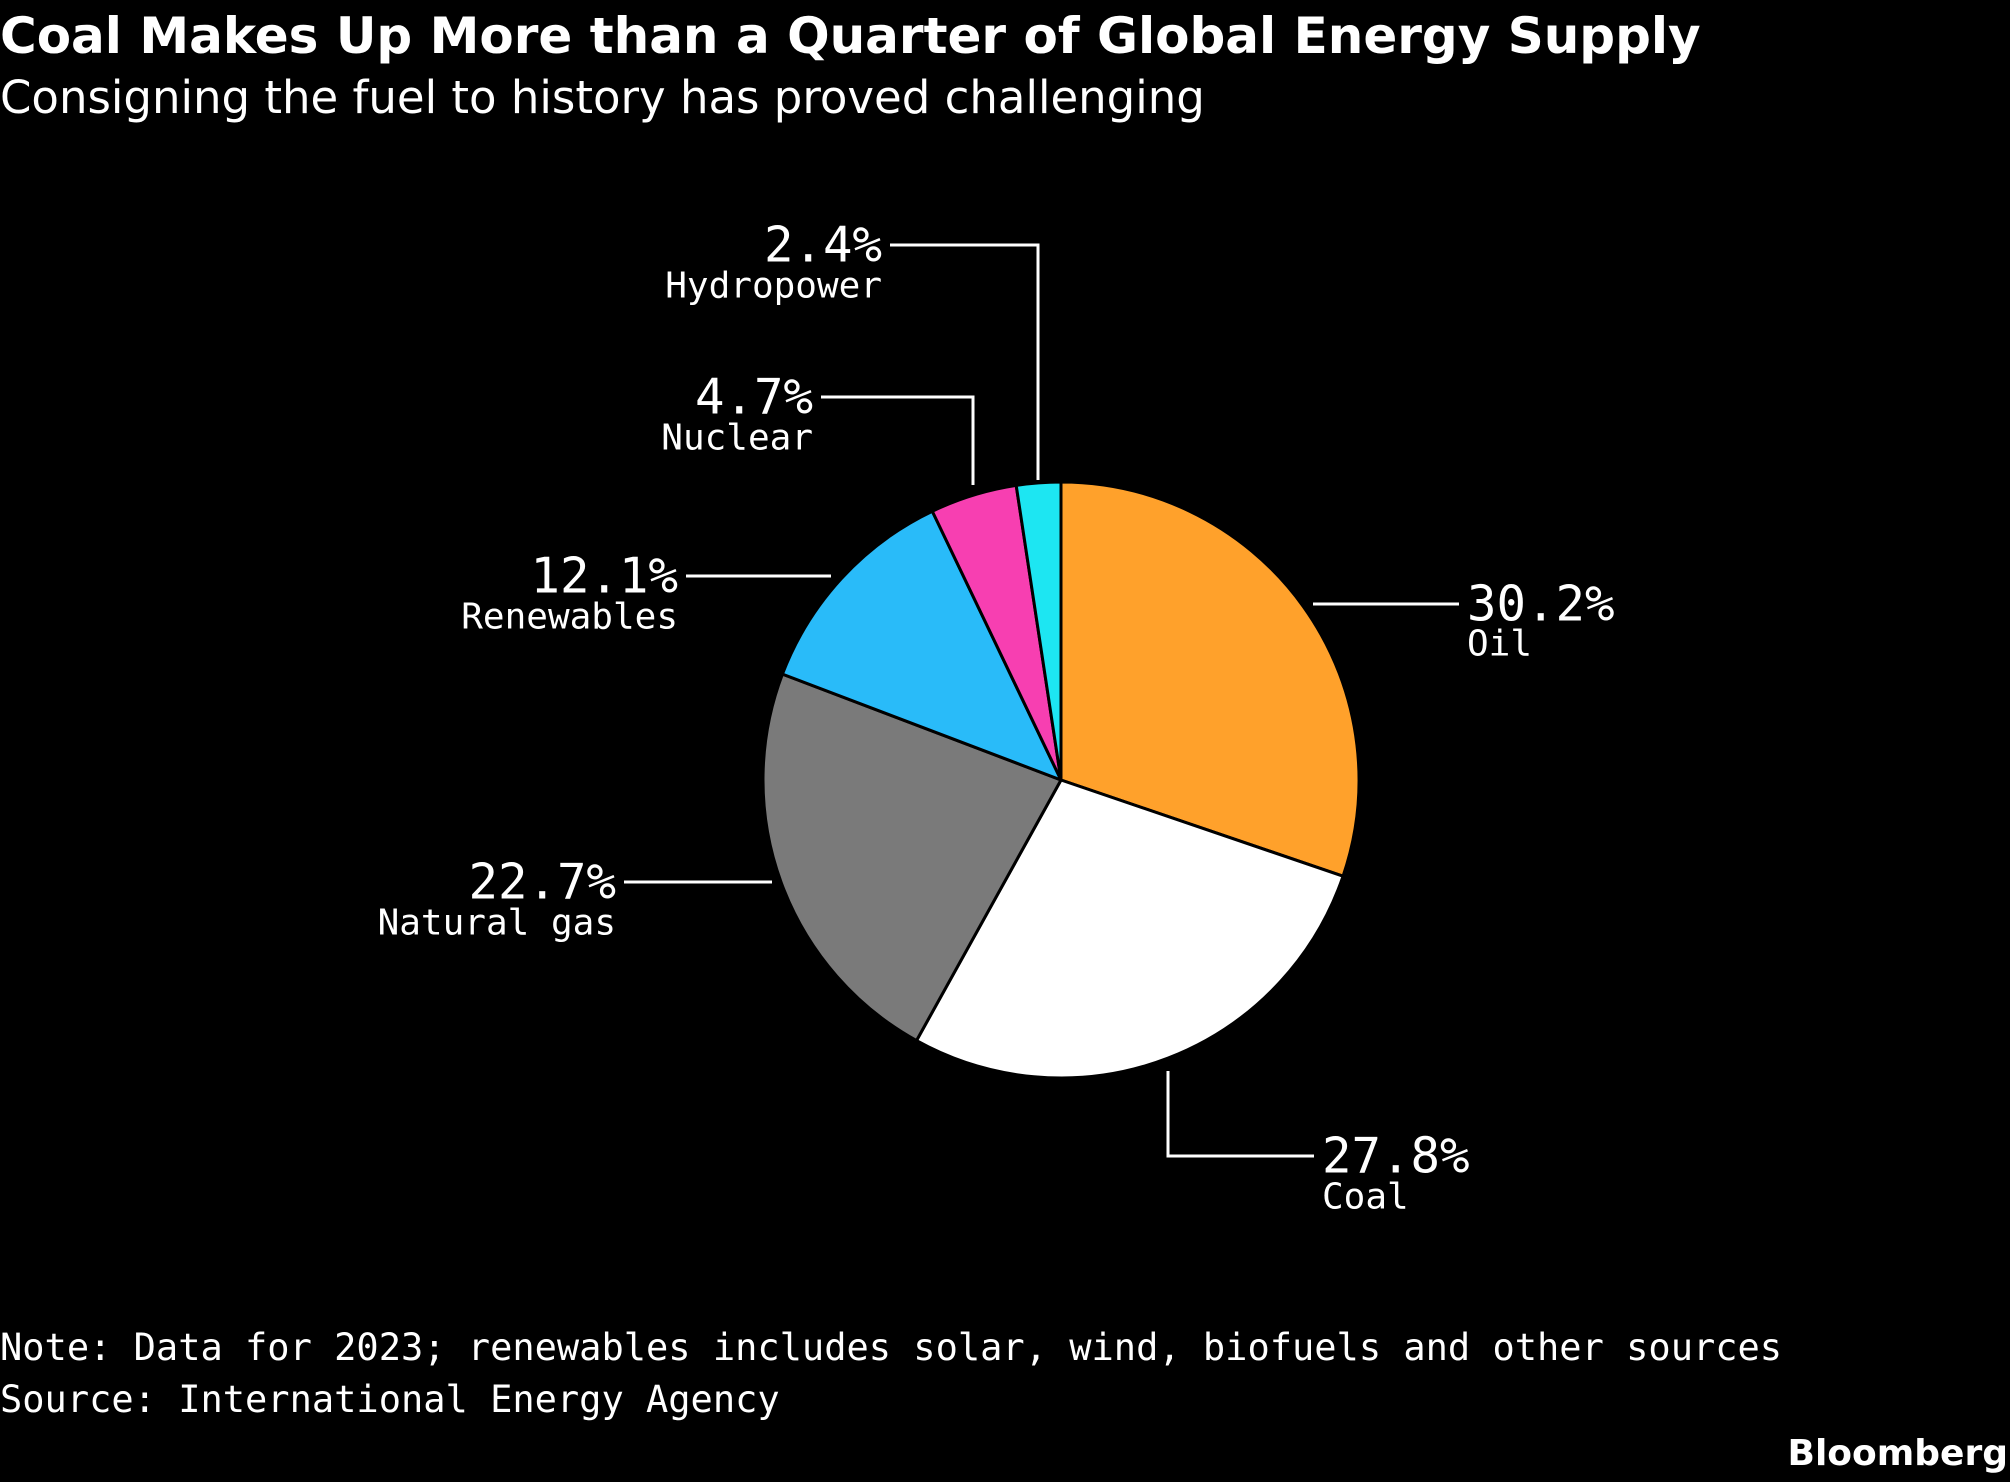  I want to click on pie-slice-natural-gas, so click(912, 857).